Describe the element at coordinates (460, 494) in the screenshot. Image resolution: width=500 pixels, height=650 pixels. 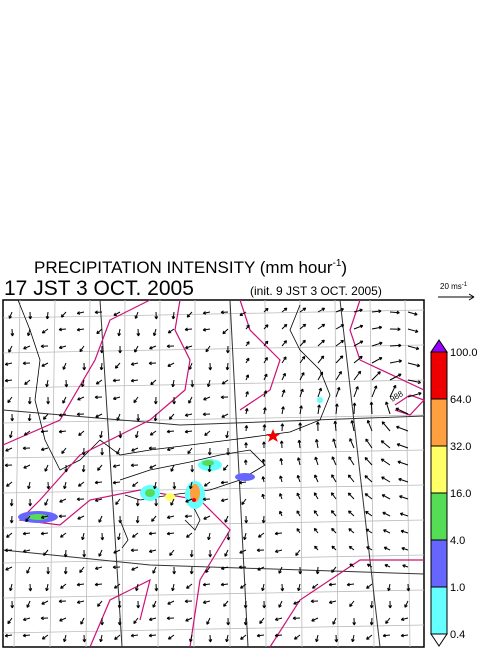
I see `legend-label: 16.0` at that location.